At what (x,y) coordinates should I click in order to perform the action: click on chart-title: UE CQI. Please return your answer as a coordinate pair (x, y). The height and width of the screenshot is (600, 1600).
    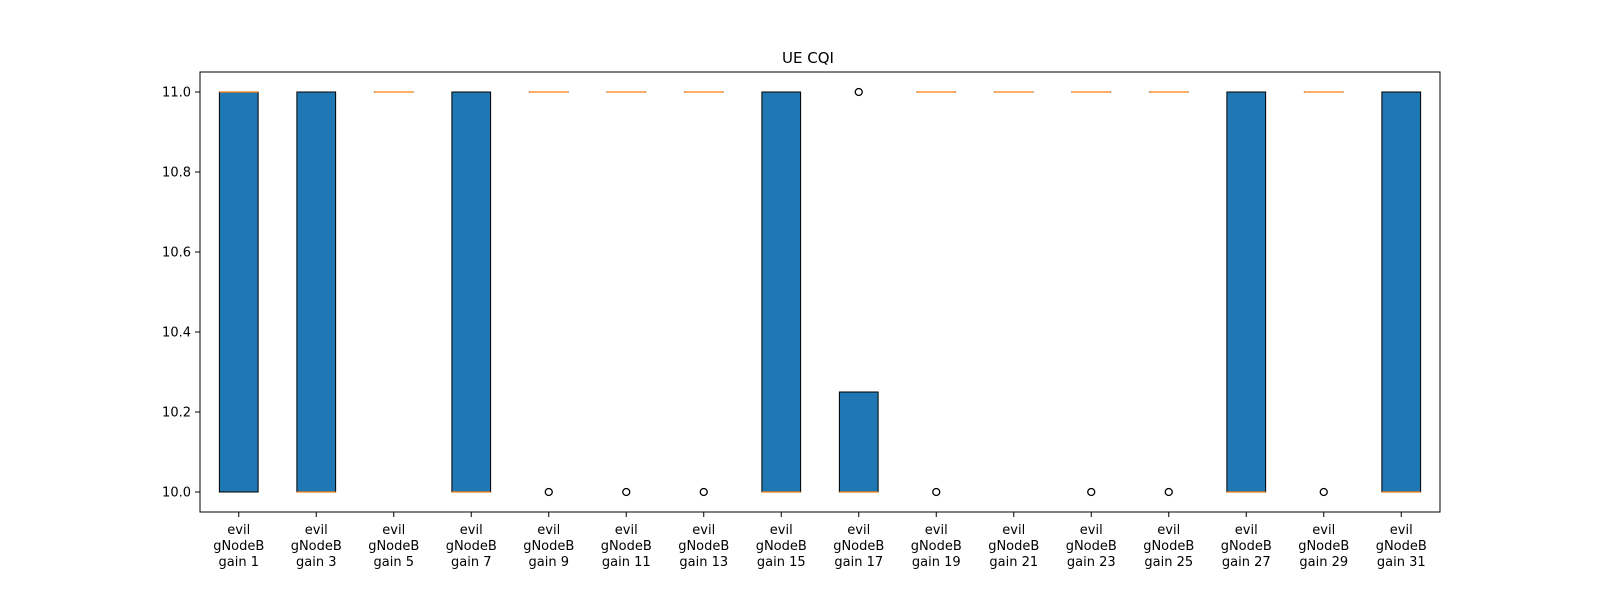
    Looking at the image, I should click on (808, 58).